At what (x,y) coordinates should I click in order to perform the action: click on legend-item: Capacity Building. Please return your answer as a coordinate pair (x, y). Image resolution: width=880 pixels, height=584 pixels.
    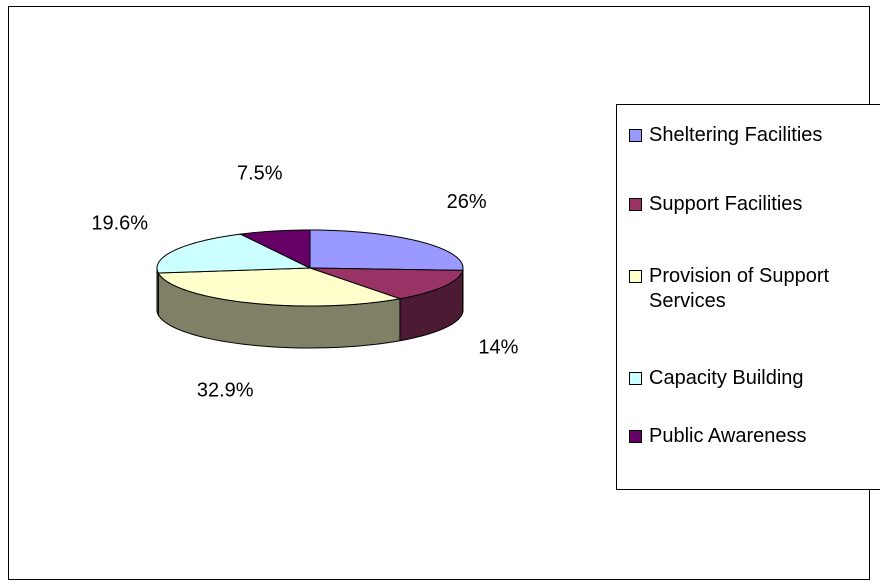
    Looking at the image, I should click on (754, 378).